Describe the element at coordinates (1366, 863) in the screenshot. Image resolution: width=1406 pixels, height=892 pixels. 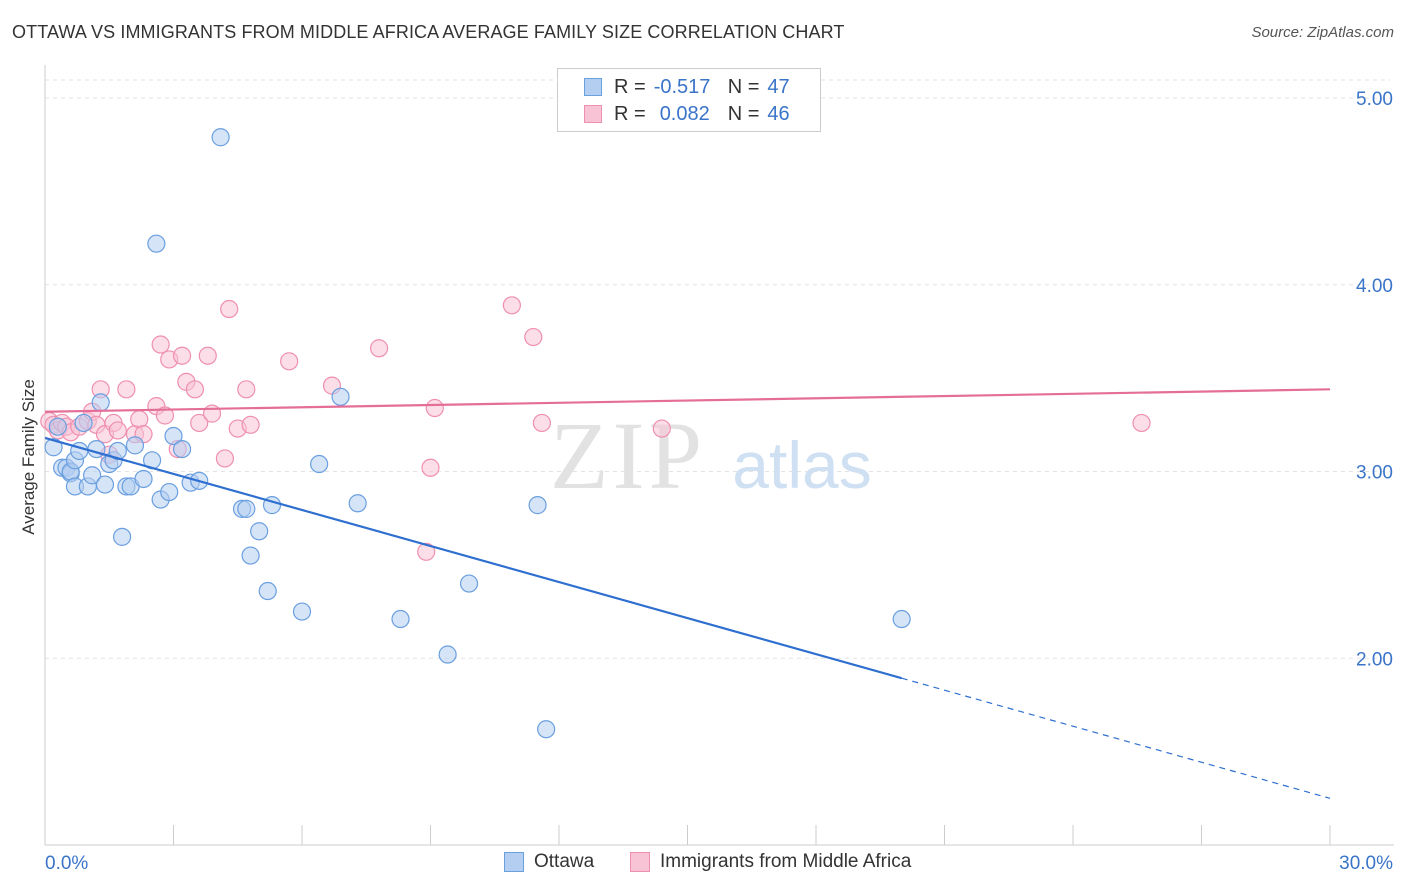
I see `x-tick-label-end: 30.0%` at that location.